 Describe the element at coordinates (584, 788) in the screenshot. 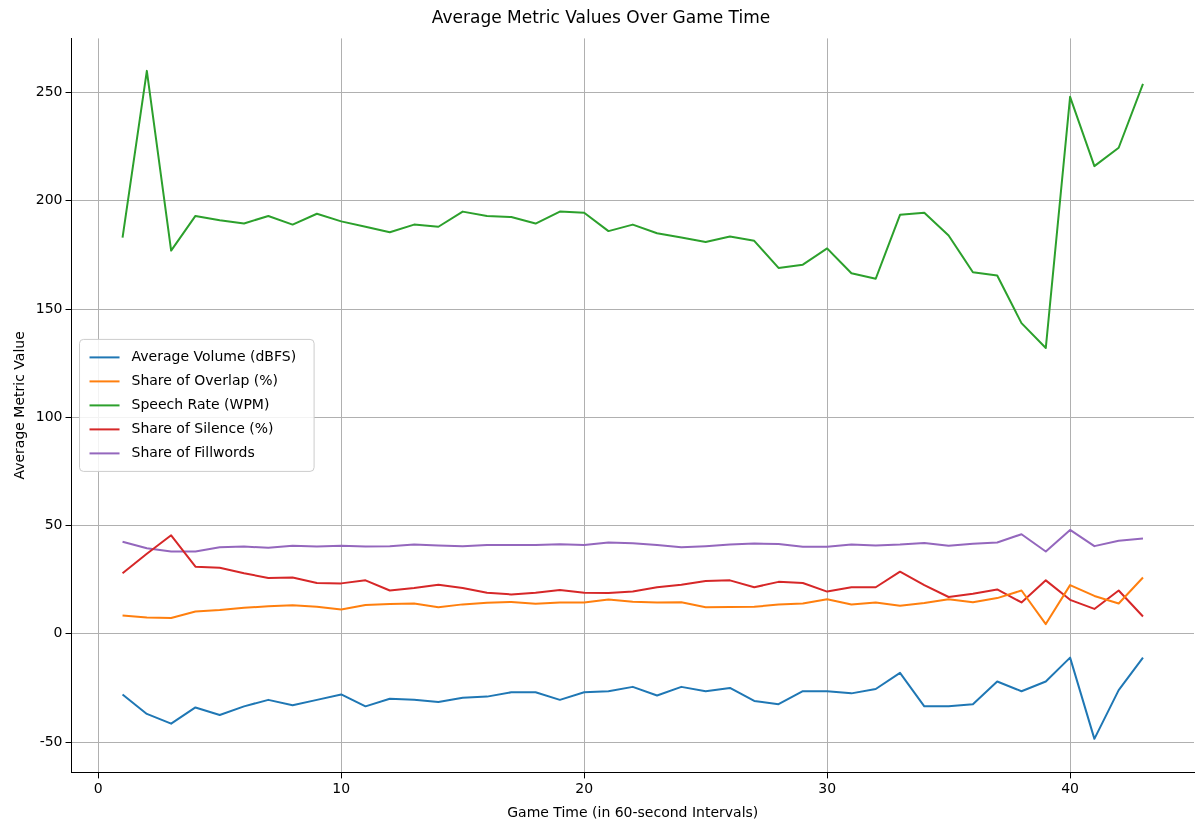

I see `x-tick-label: 20` at that location.